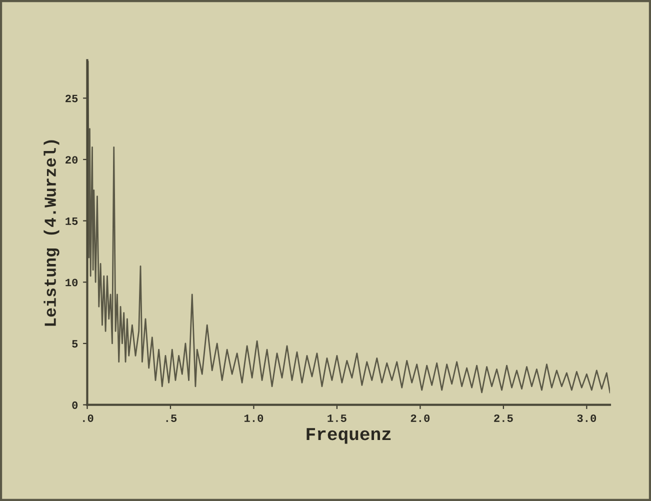 This screenshot has height=501, width=651. I want to click on x-tick-label: 1.0, so click(254, 418).